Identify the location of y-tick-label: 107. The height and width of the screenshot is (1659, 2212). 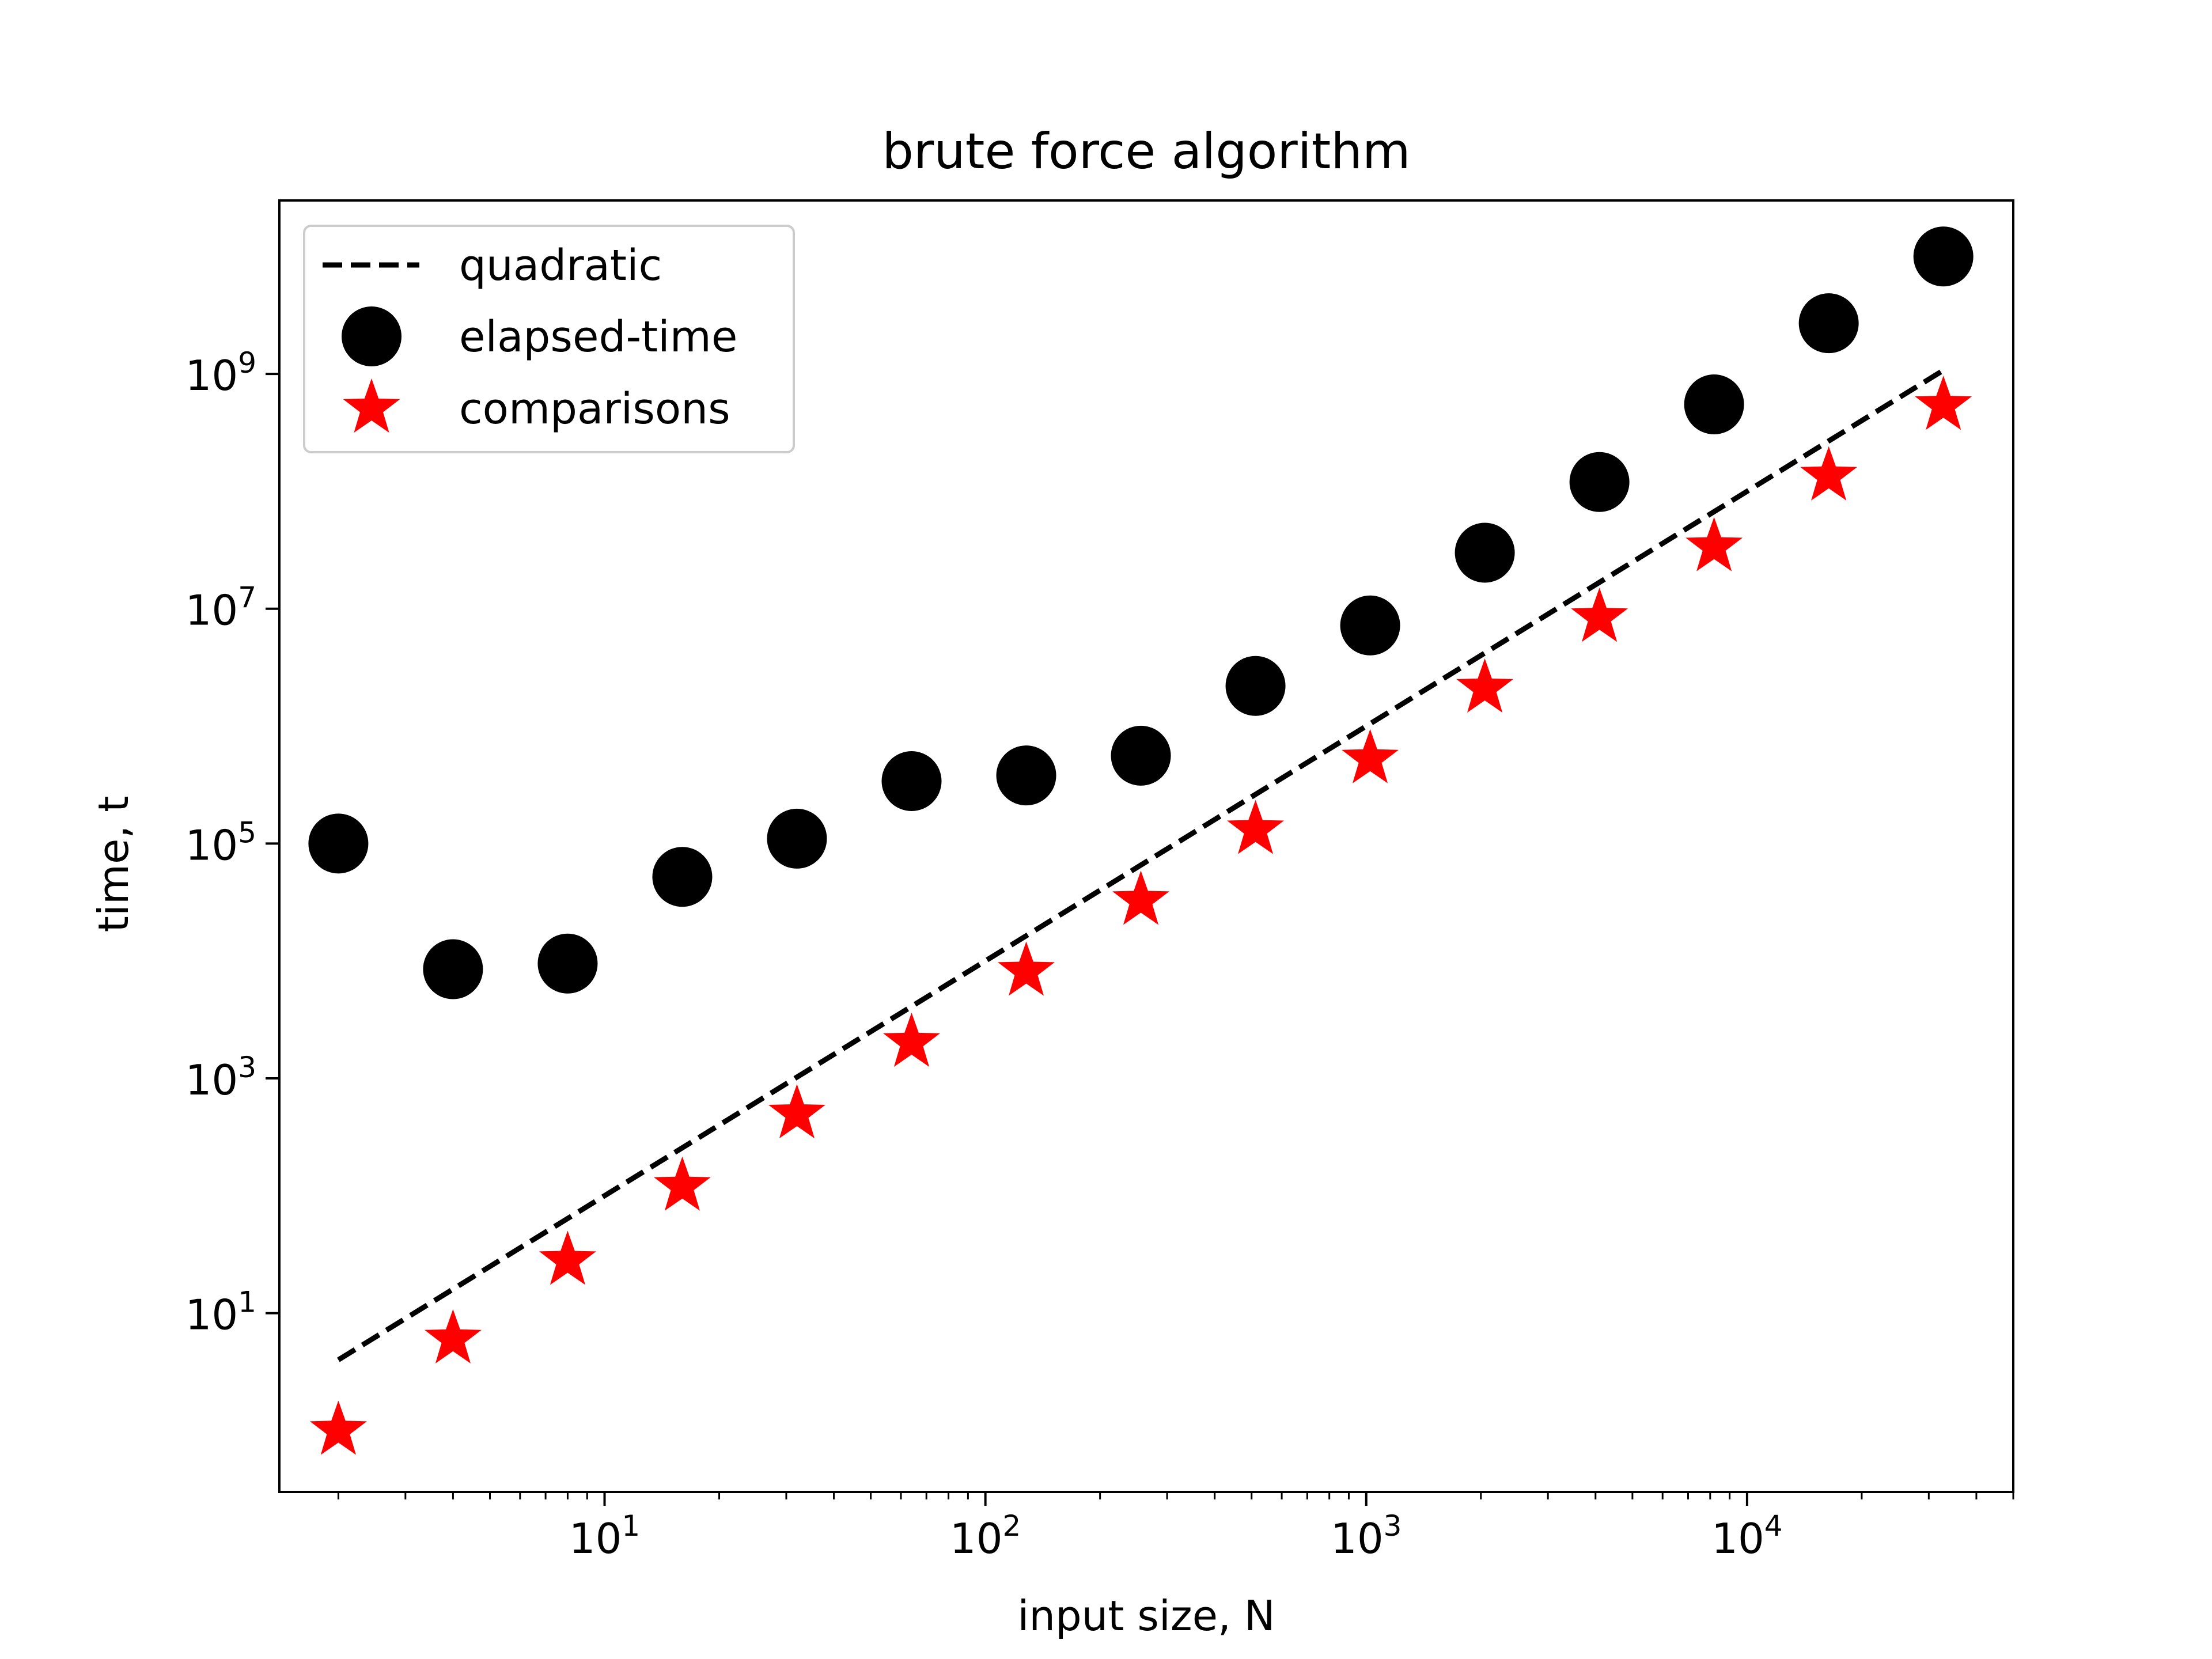
(220, 608).